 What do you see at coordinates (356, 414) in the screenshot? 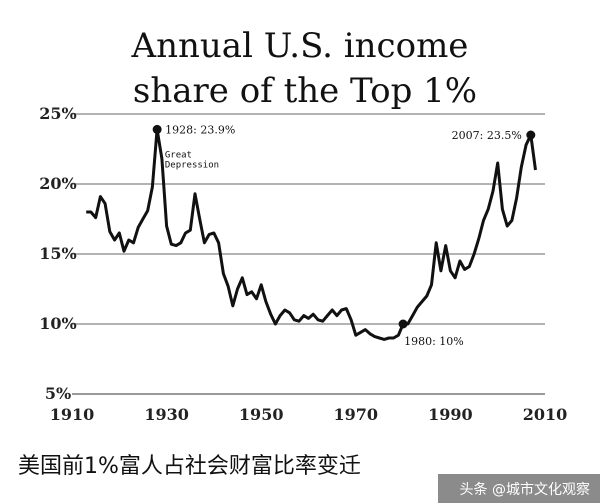
I see `x-tick-label: 1970` at bounding box center [356, 414].